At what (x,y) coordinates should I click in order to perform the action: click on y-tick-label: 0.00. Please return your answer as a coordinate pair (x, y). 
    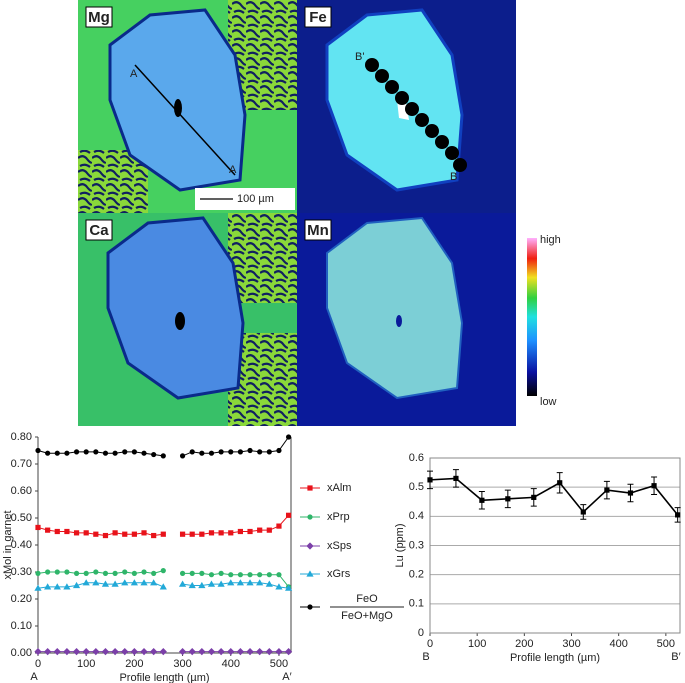
    Looking at the image, I should click on (21, 653).